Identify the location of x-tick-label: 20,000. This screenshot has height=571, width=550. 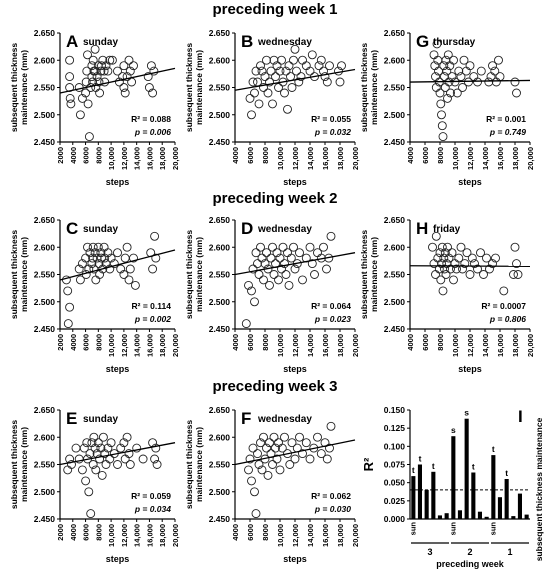
(355, 345).